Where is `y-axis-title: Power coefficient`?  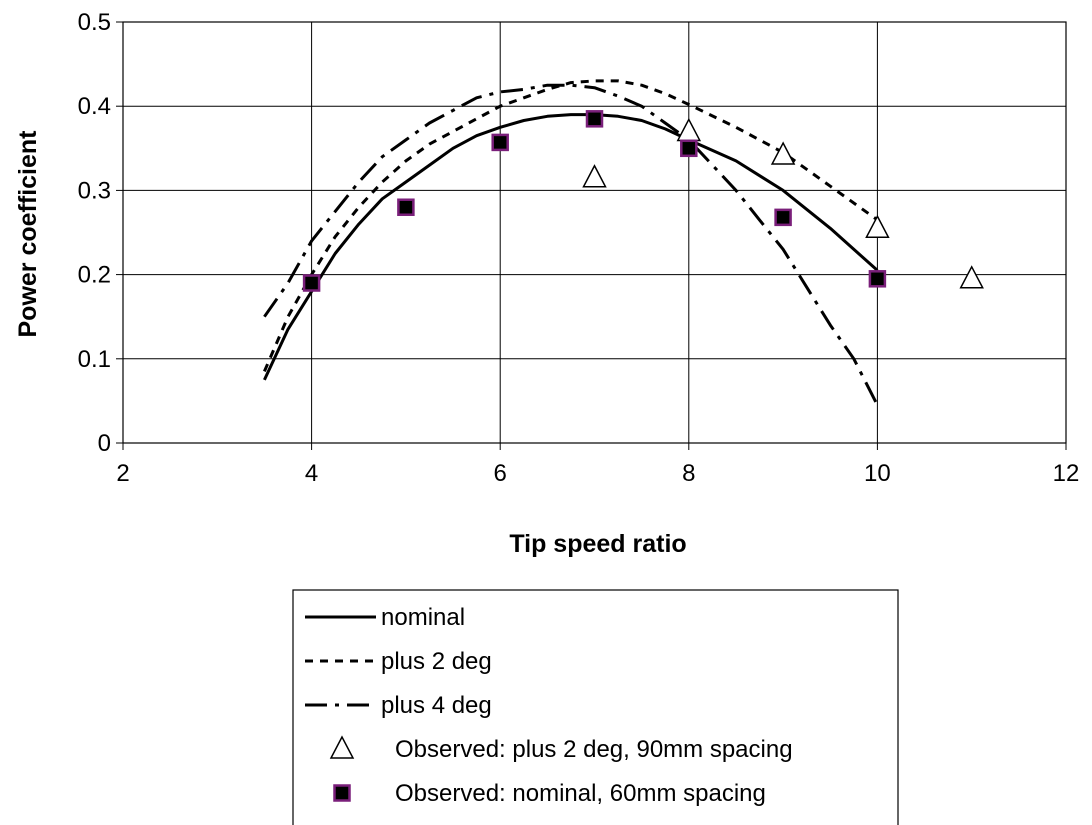 y-axis-title: Power coefficient is located at coordinates (28, 234).